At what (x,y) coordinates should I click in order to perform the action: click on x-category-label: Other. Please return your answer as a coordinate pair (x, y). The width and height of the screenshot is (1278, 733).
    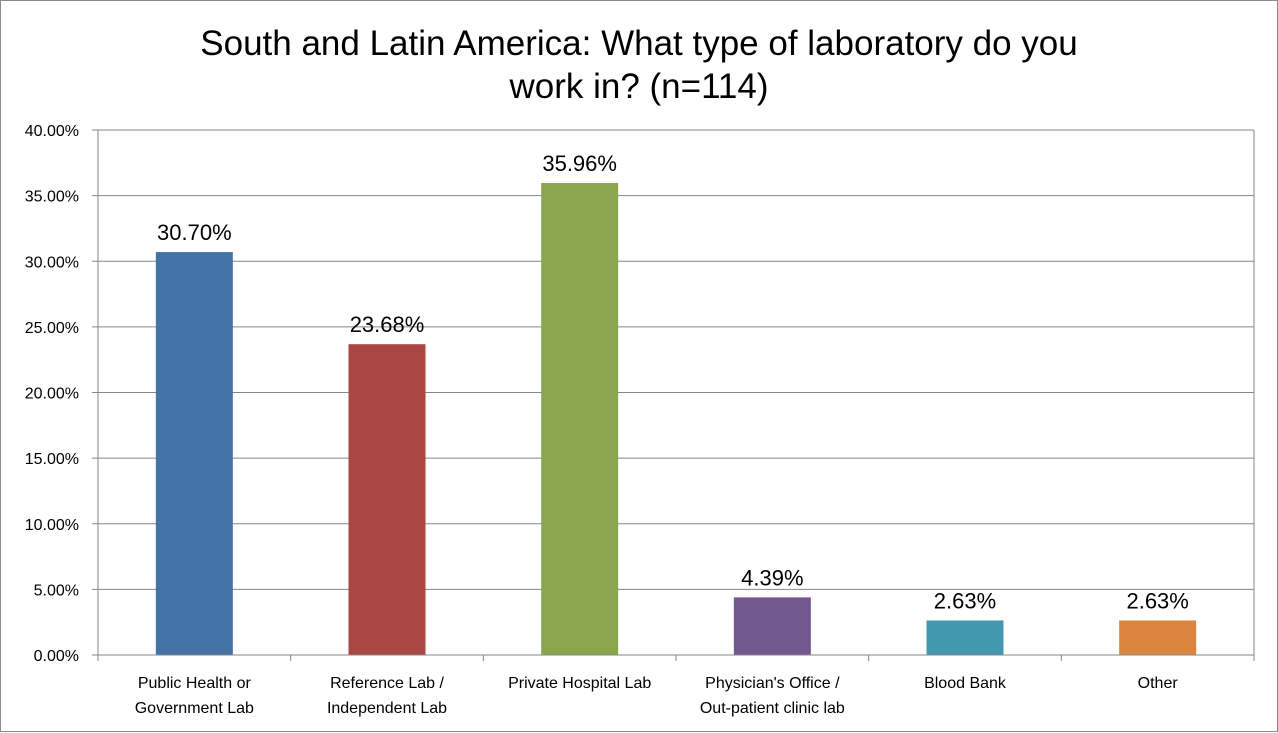
    Looking at the image, I should click on (1158, 683).